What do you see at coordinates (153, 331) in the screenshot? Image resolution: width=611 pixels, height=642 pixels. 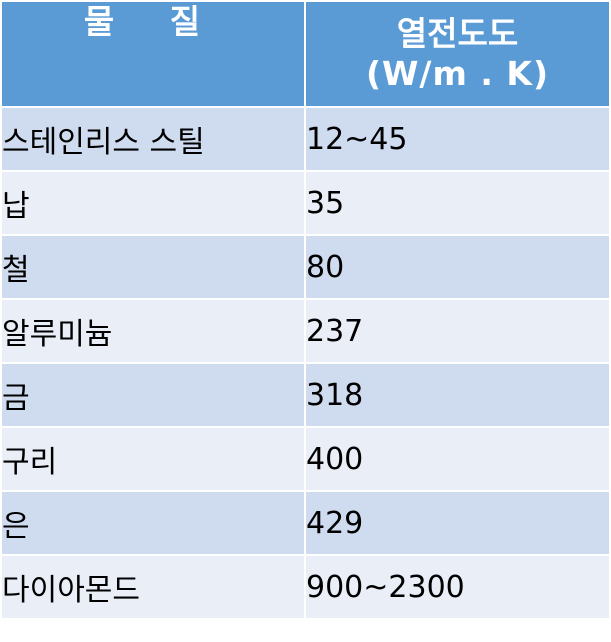 I see `material-cell: 알루미늄` at bounding box center [153, 331].